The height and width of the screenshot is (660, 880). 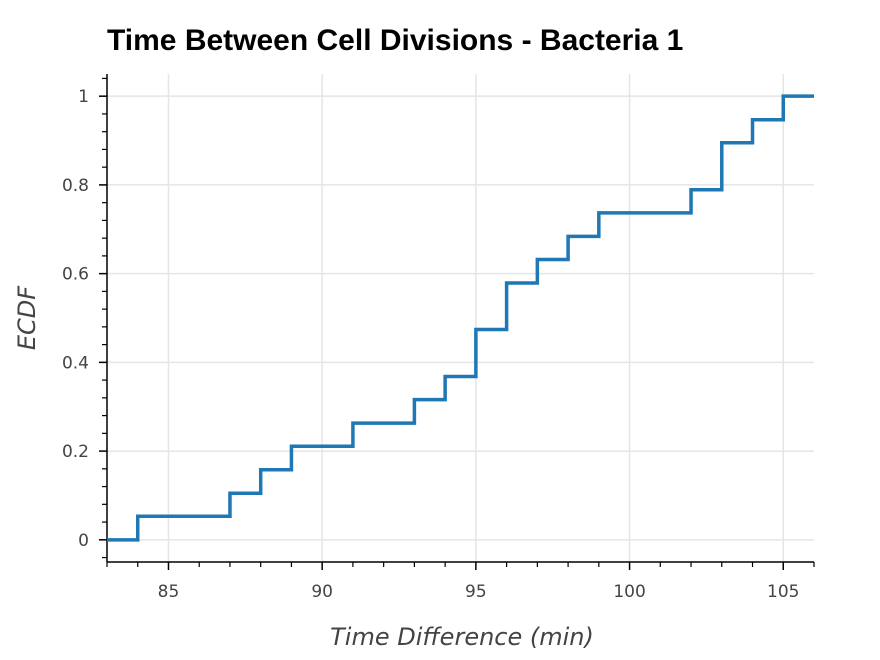 What do you see at coordinates (629, 592) in the screenshot?
I see `x-tick-label: 100` at bounding box center [629, 592].